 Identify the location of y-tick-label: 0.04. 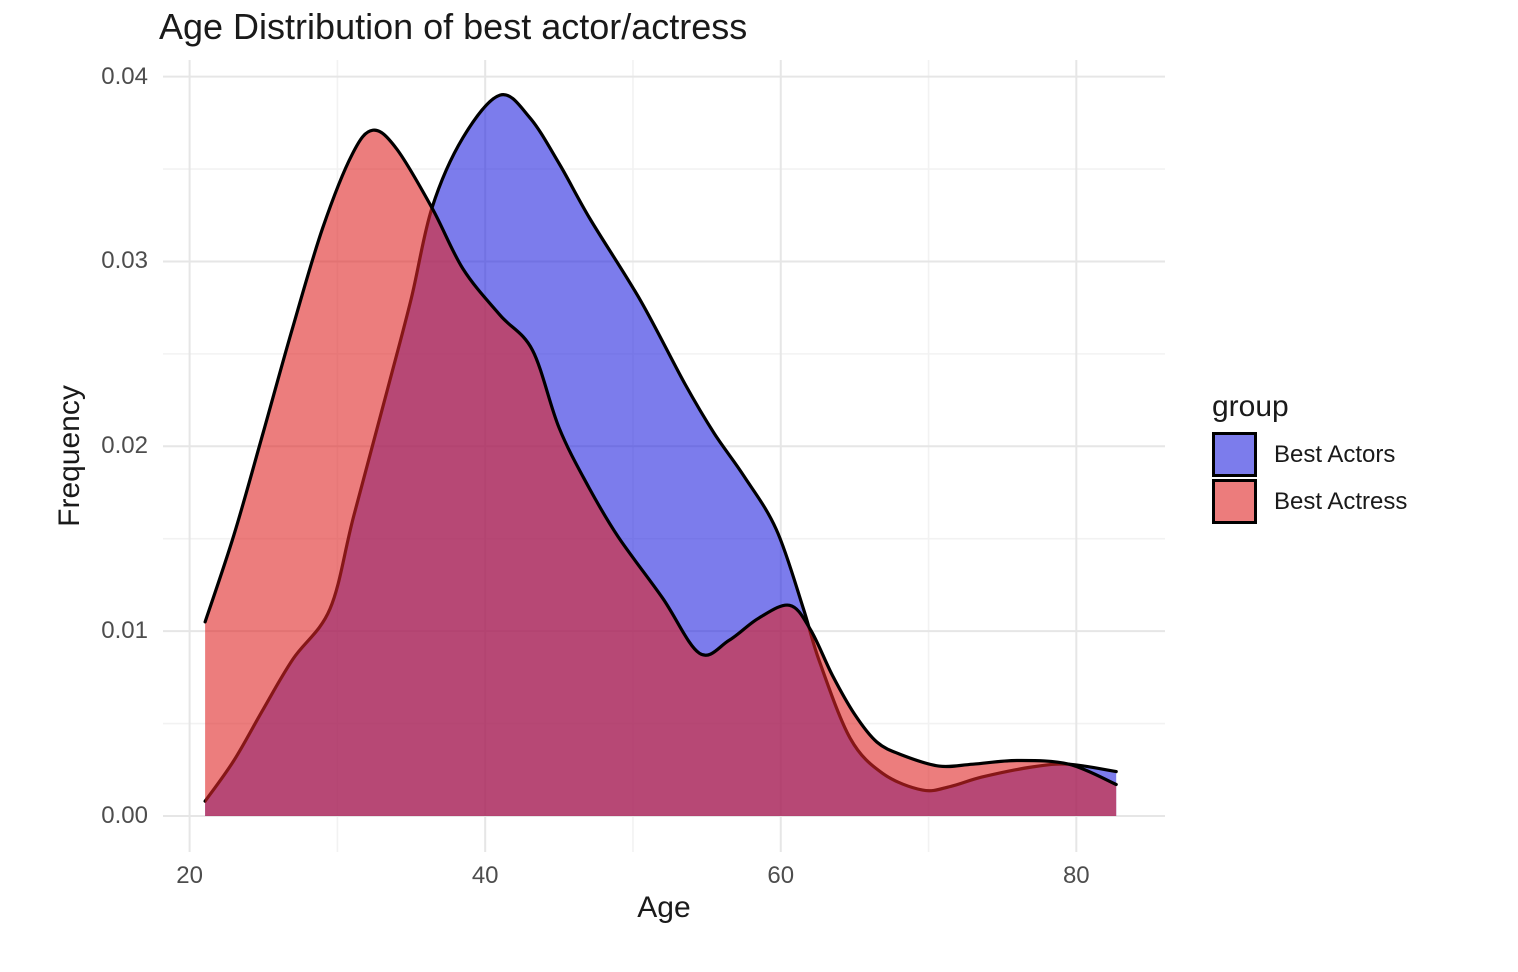
(124, 76).